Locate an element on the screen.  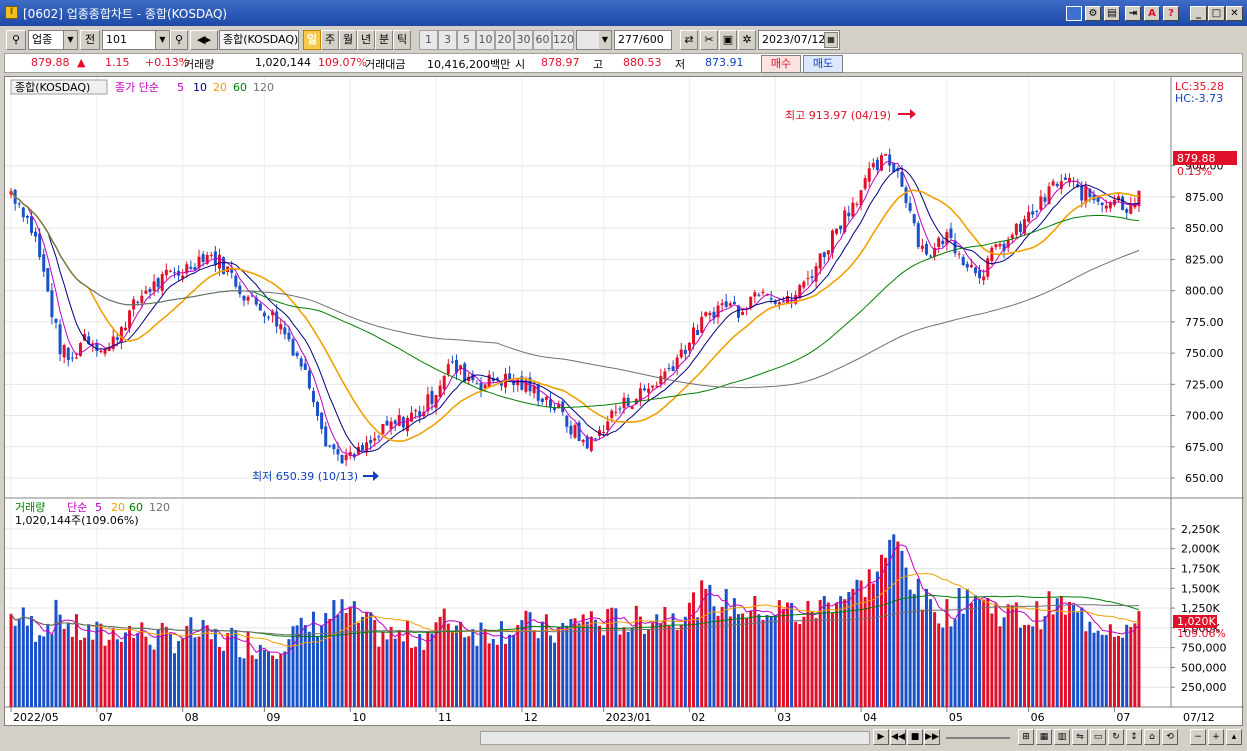
maximize-button: □ is located at coordinates (1216, 13).